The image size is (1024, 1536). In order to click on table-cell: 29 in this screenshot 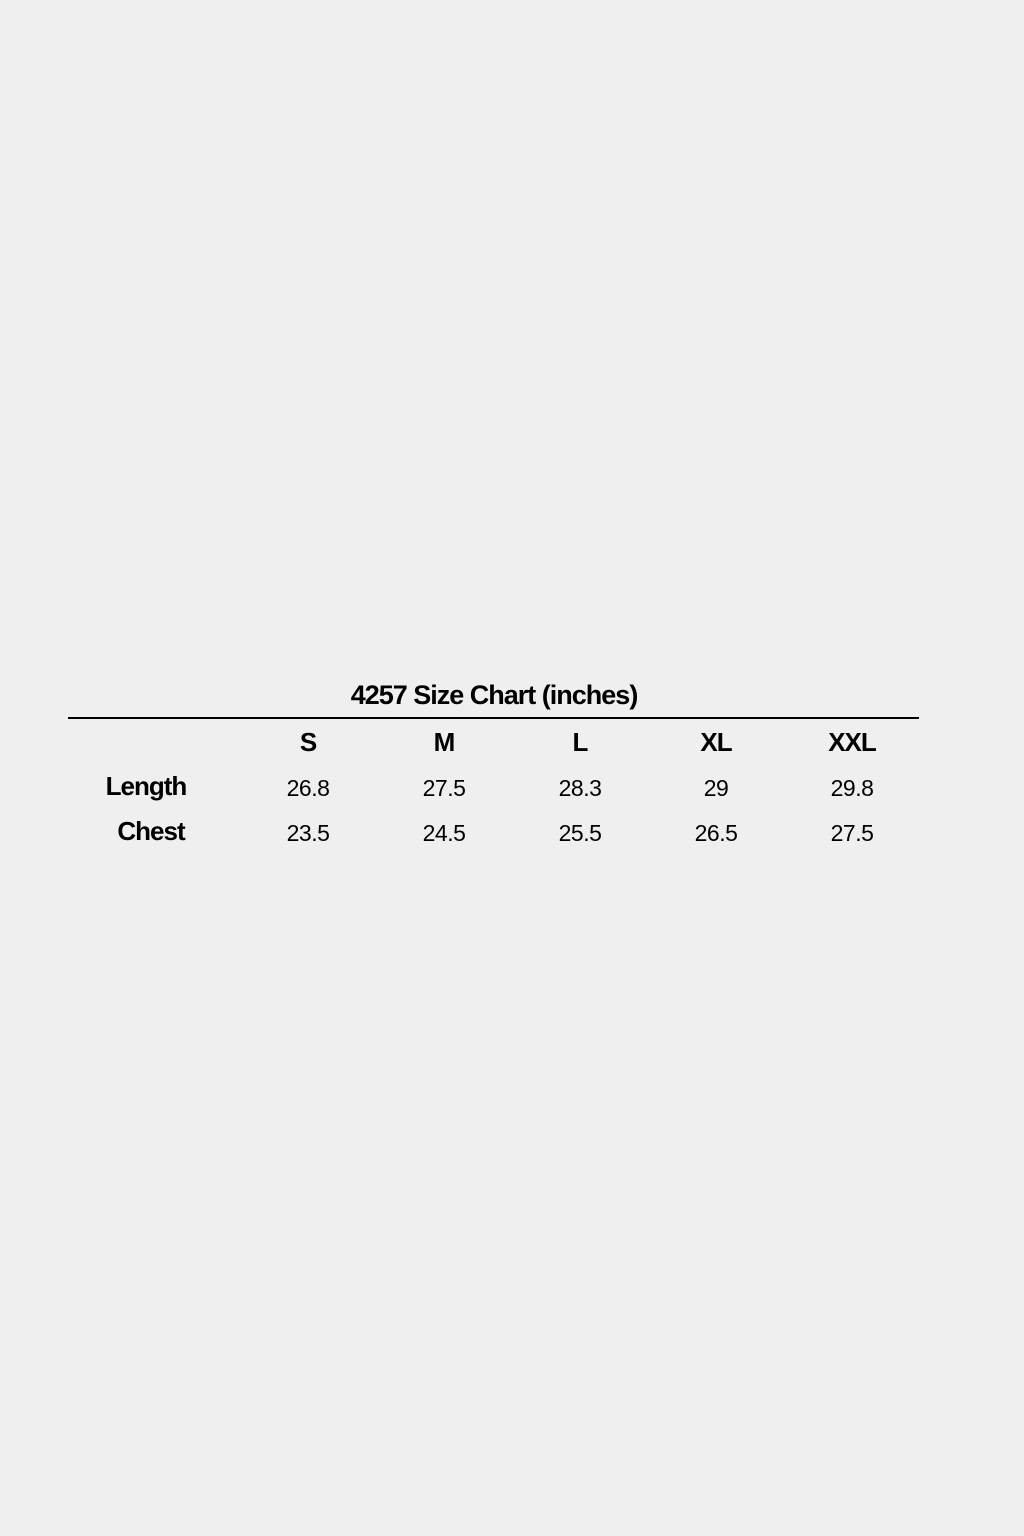, I will do `click(716, 788)`.